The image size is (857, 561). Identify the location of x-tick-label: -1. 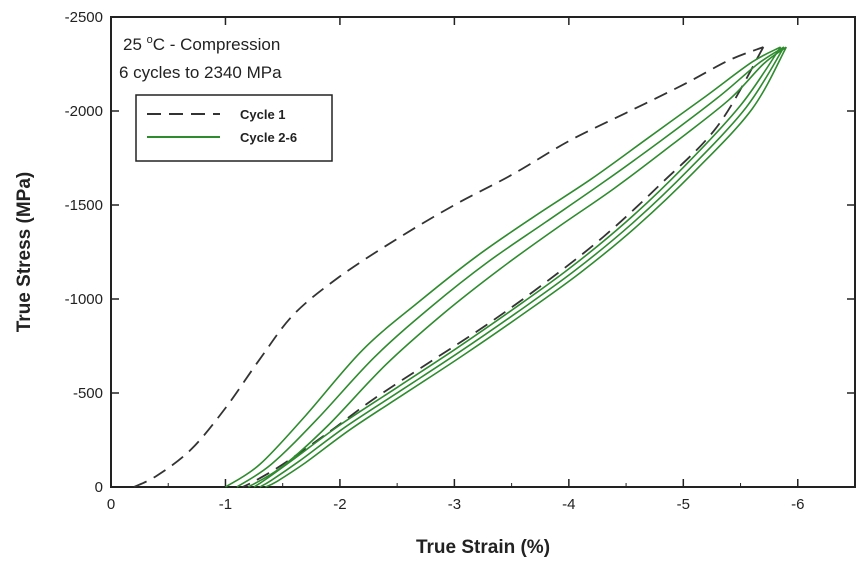
(225, 504).